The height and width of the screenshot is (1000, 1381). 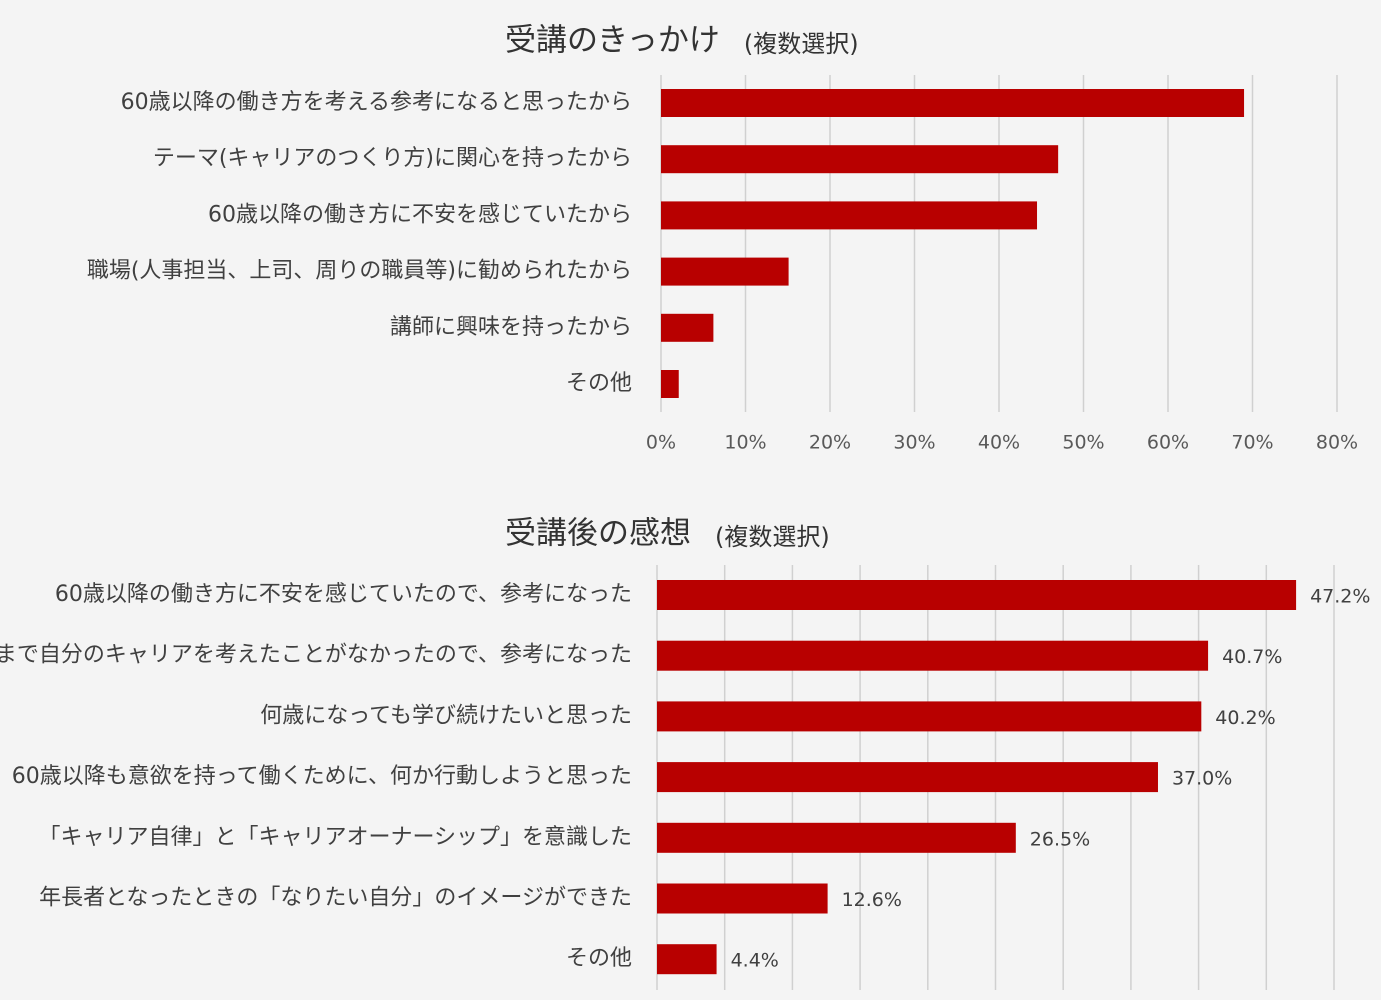 I want to click on value-label: 47.2%, so click(x=1340, y=597).